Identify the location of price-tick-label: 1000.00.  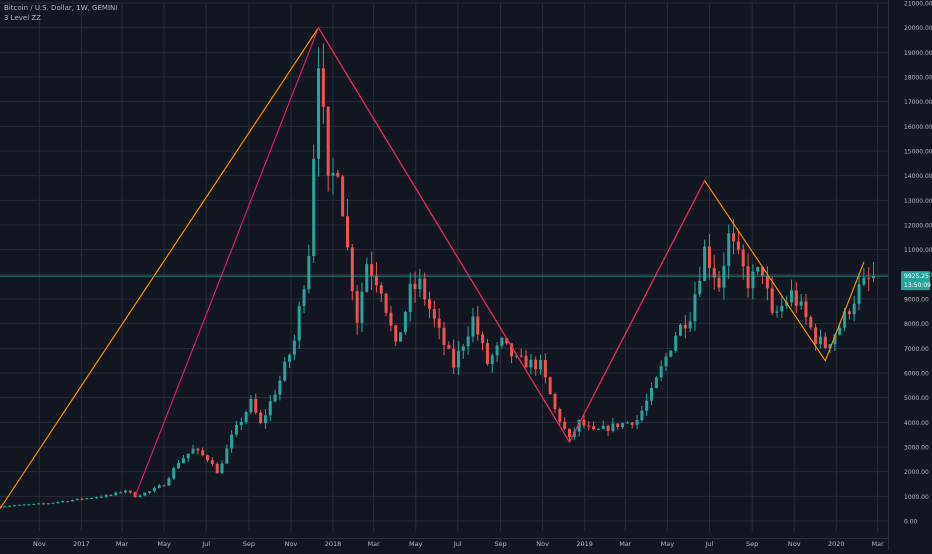
(916, 497).